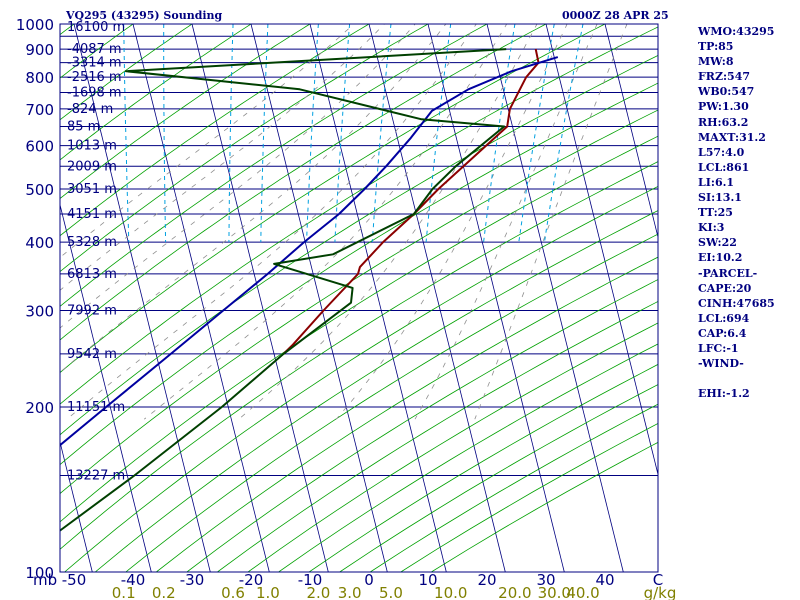 This screenshot has height=600, width=800. What do you see at coordinates (39, 312) in the screenshot?
I see `pressure-tick: 300` at bounding box center [39, 312].